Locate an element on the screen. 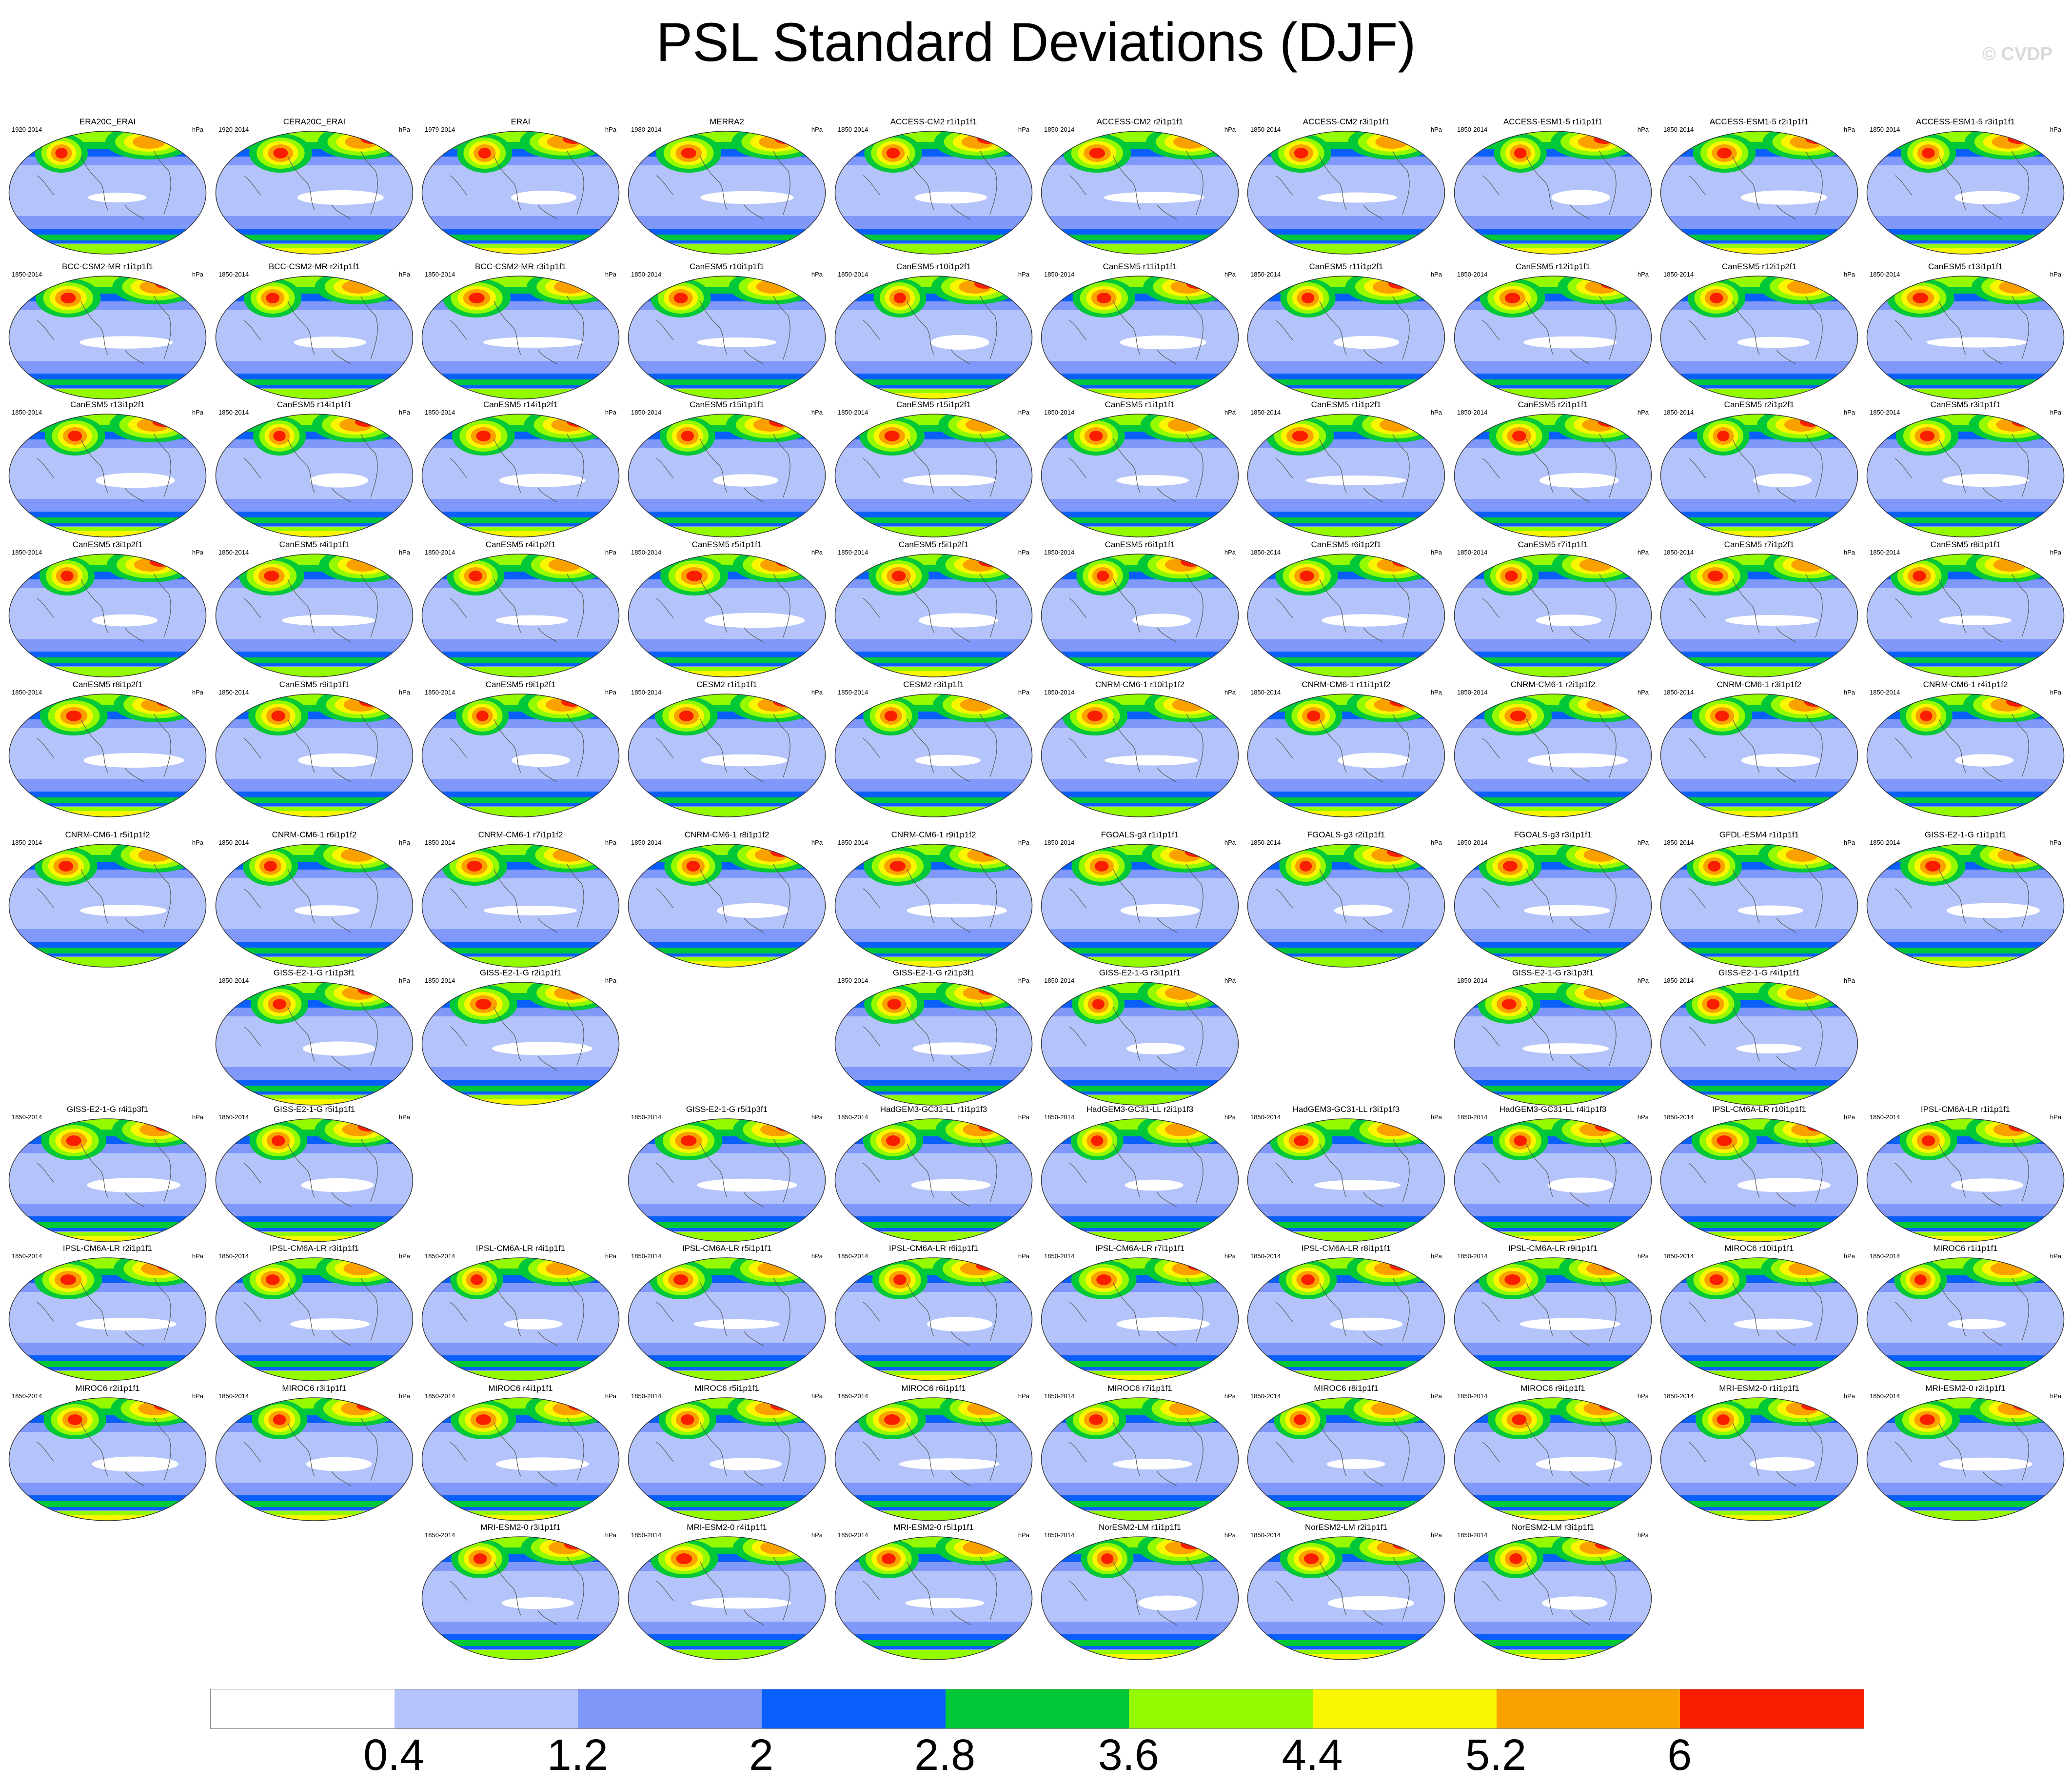 Image resolution: width=2072 pixels, height=1785 pixels. map-panel: IPSL-CM6A-LR r9i1p1f1 1850-2014 hPa is located at coordinates (1553, 1313).